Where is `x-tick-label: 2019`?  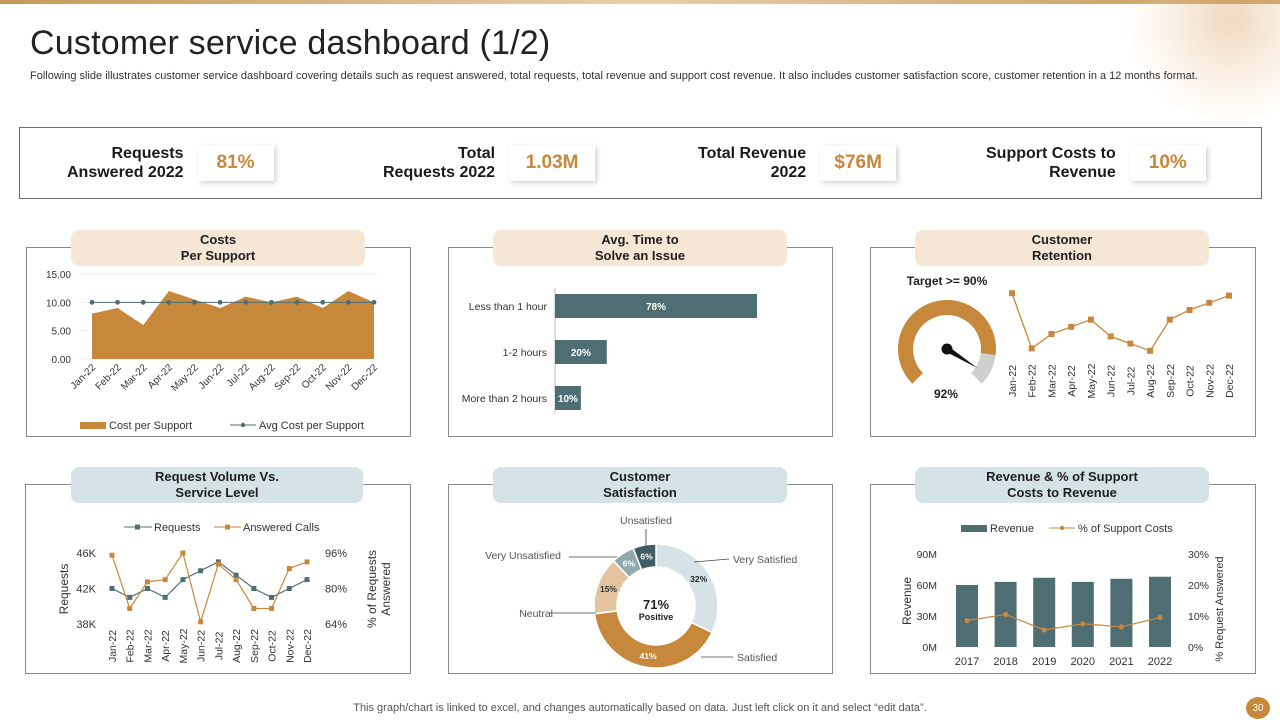
x-tick-label: 2019 is located at coordinates (1044, 662).